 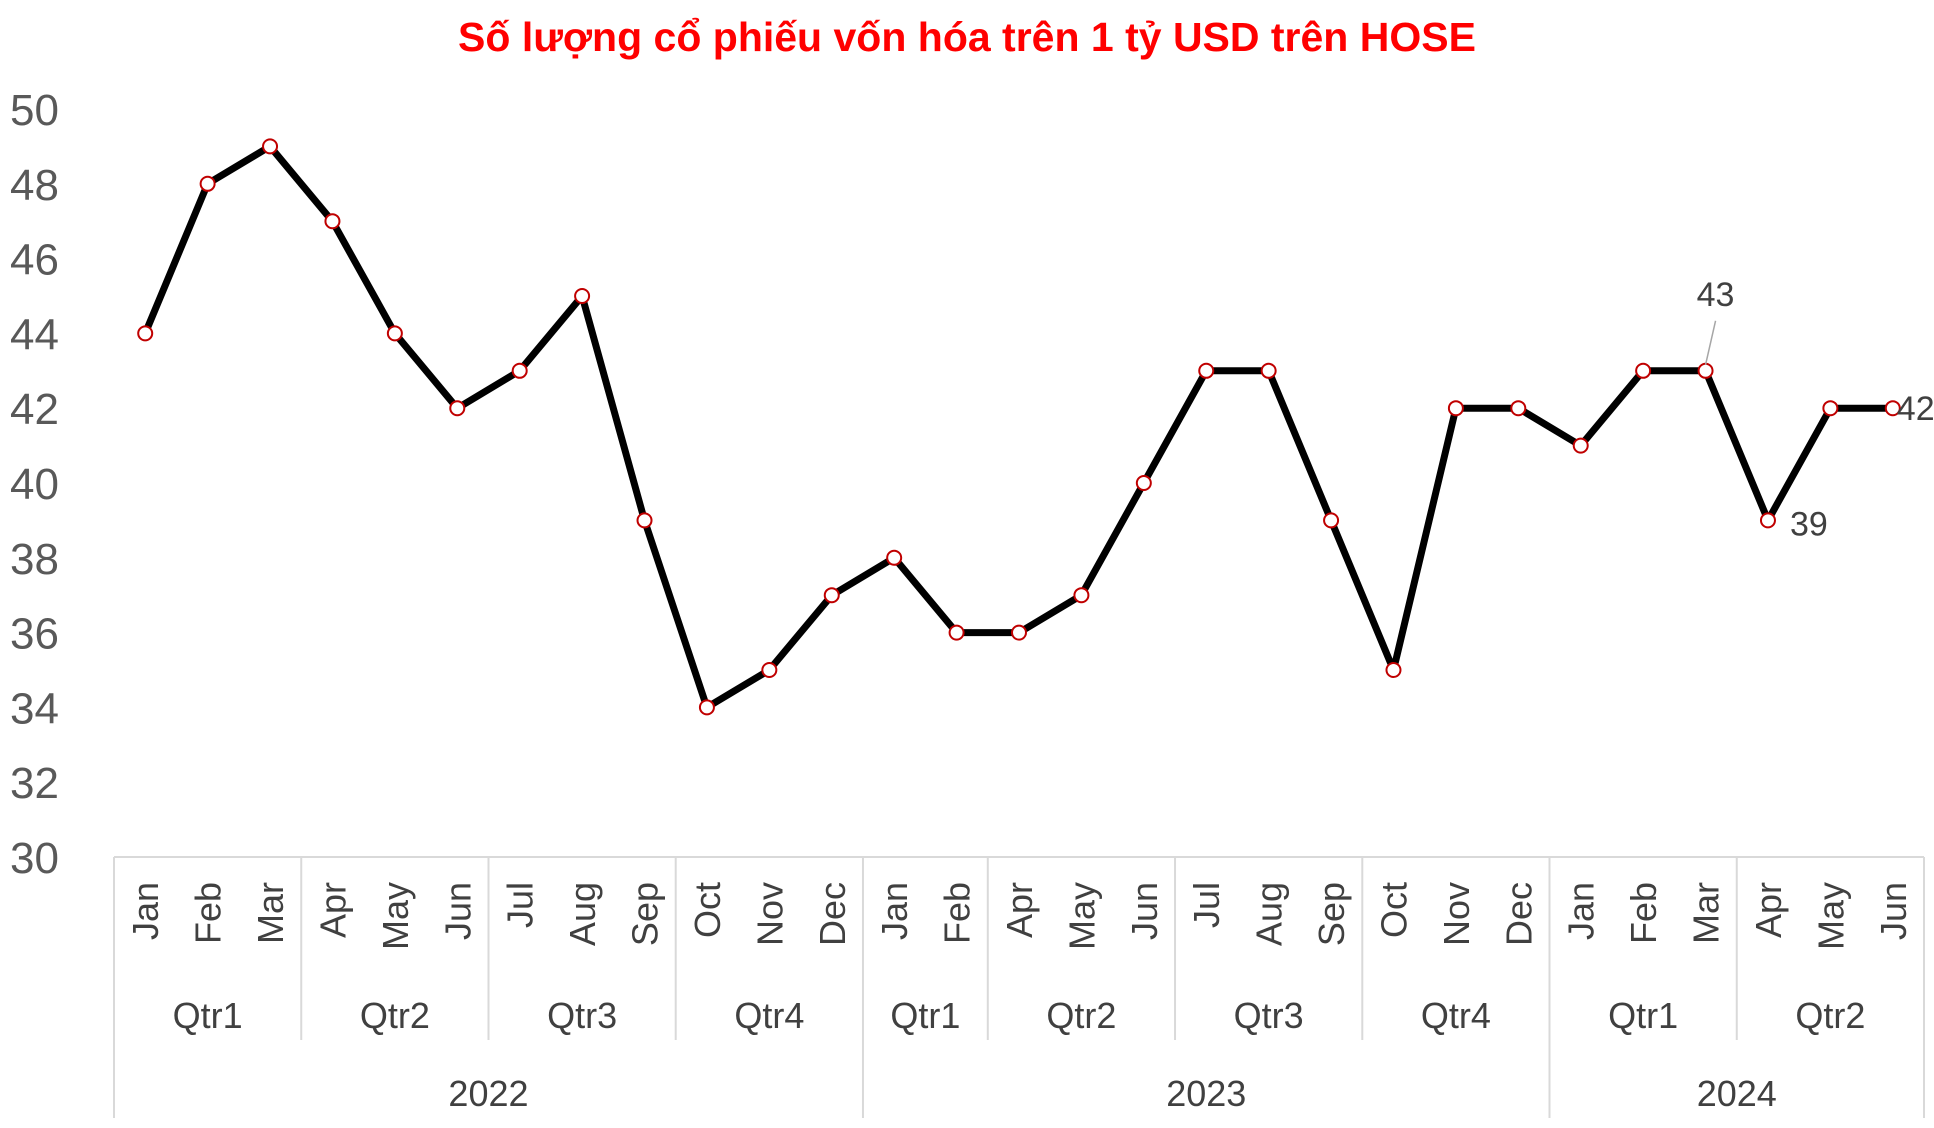 I want to click on y-tick-label: 44, so click(x=34, y=334).